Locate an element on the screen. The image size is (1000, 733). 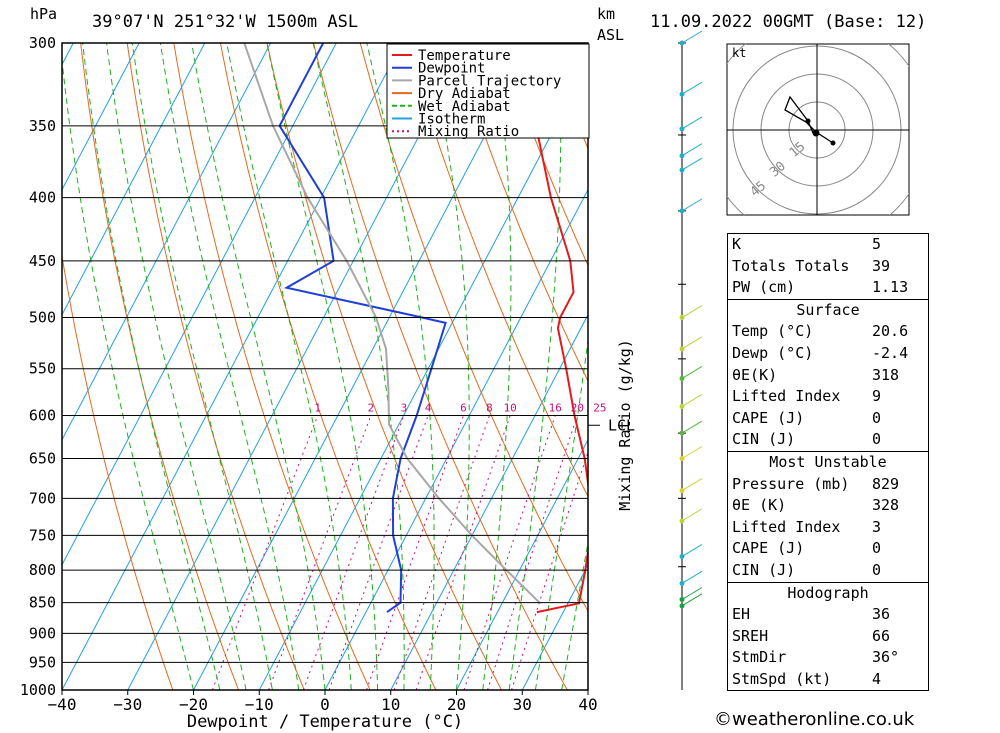
mixing-ratio-label: 20 is located at coordinates (577, 407).